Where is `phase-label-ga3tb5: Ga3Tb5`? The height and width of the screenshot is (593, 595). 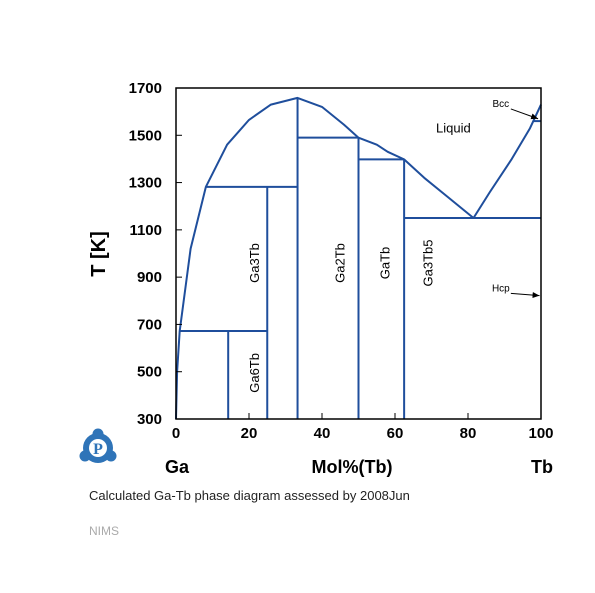
phase-label-ga3tb5: Ga3Tb5 is located at coordinates (428, 263).